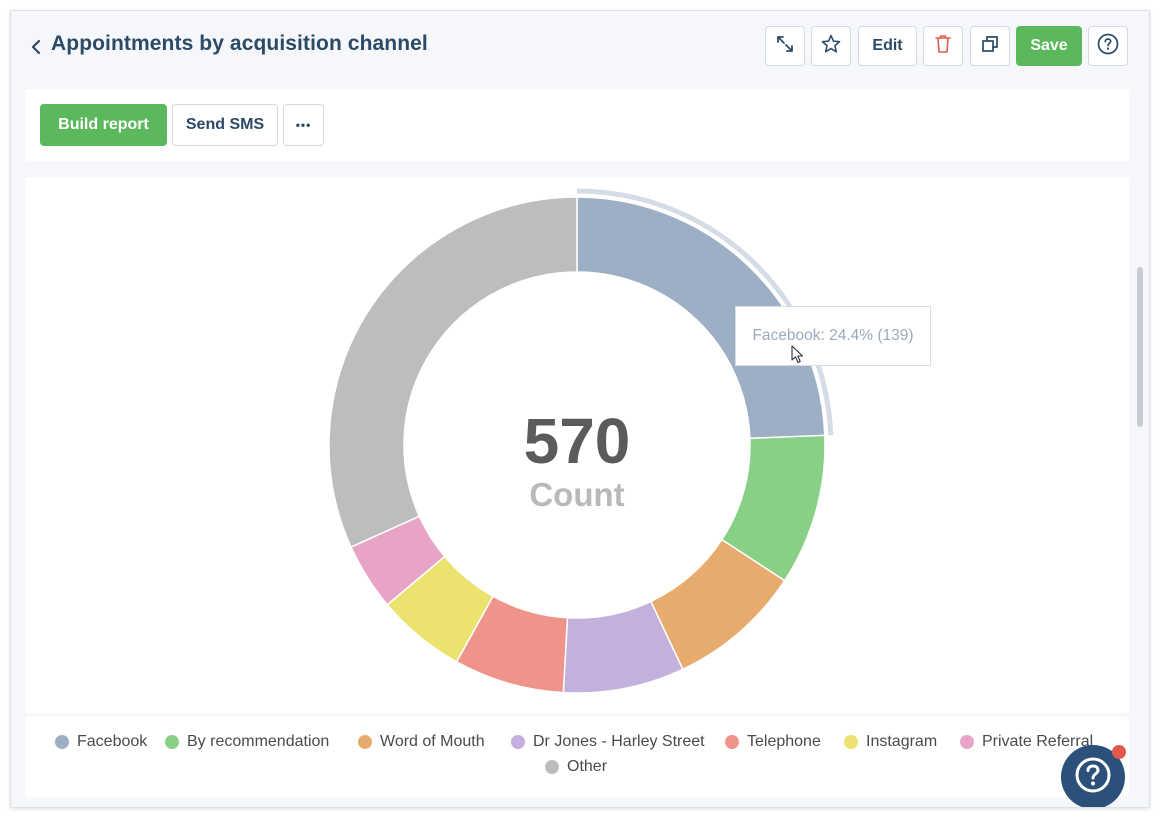  Describe the element at coordinates (303, 125) in the screenshot. I see `more-options-button: •••` at that location.